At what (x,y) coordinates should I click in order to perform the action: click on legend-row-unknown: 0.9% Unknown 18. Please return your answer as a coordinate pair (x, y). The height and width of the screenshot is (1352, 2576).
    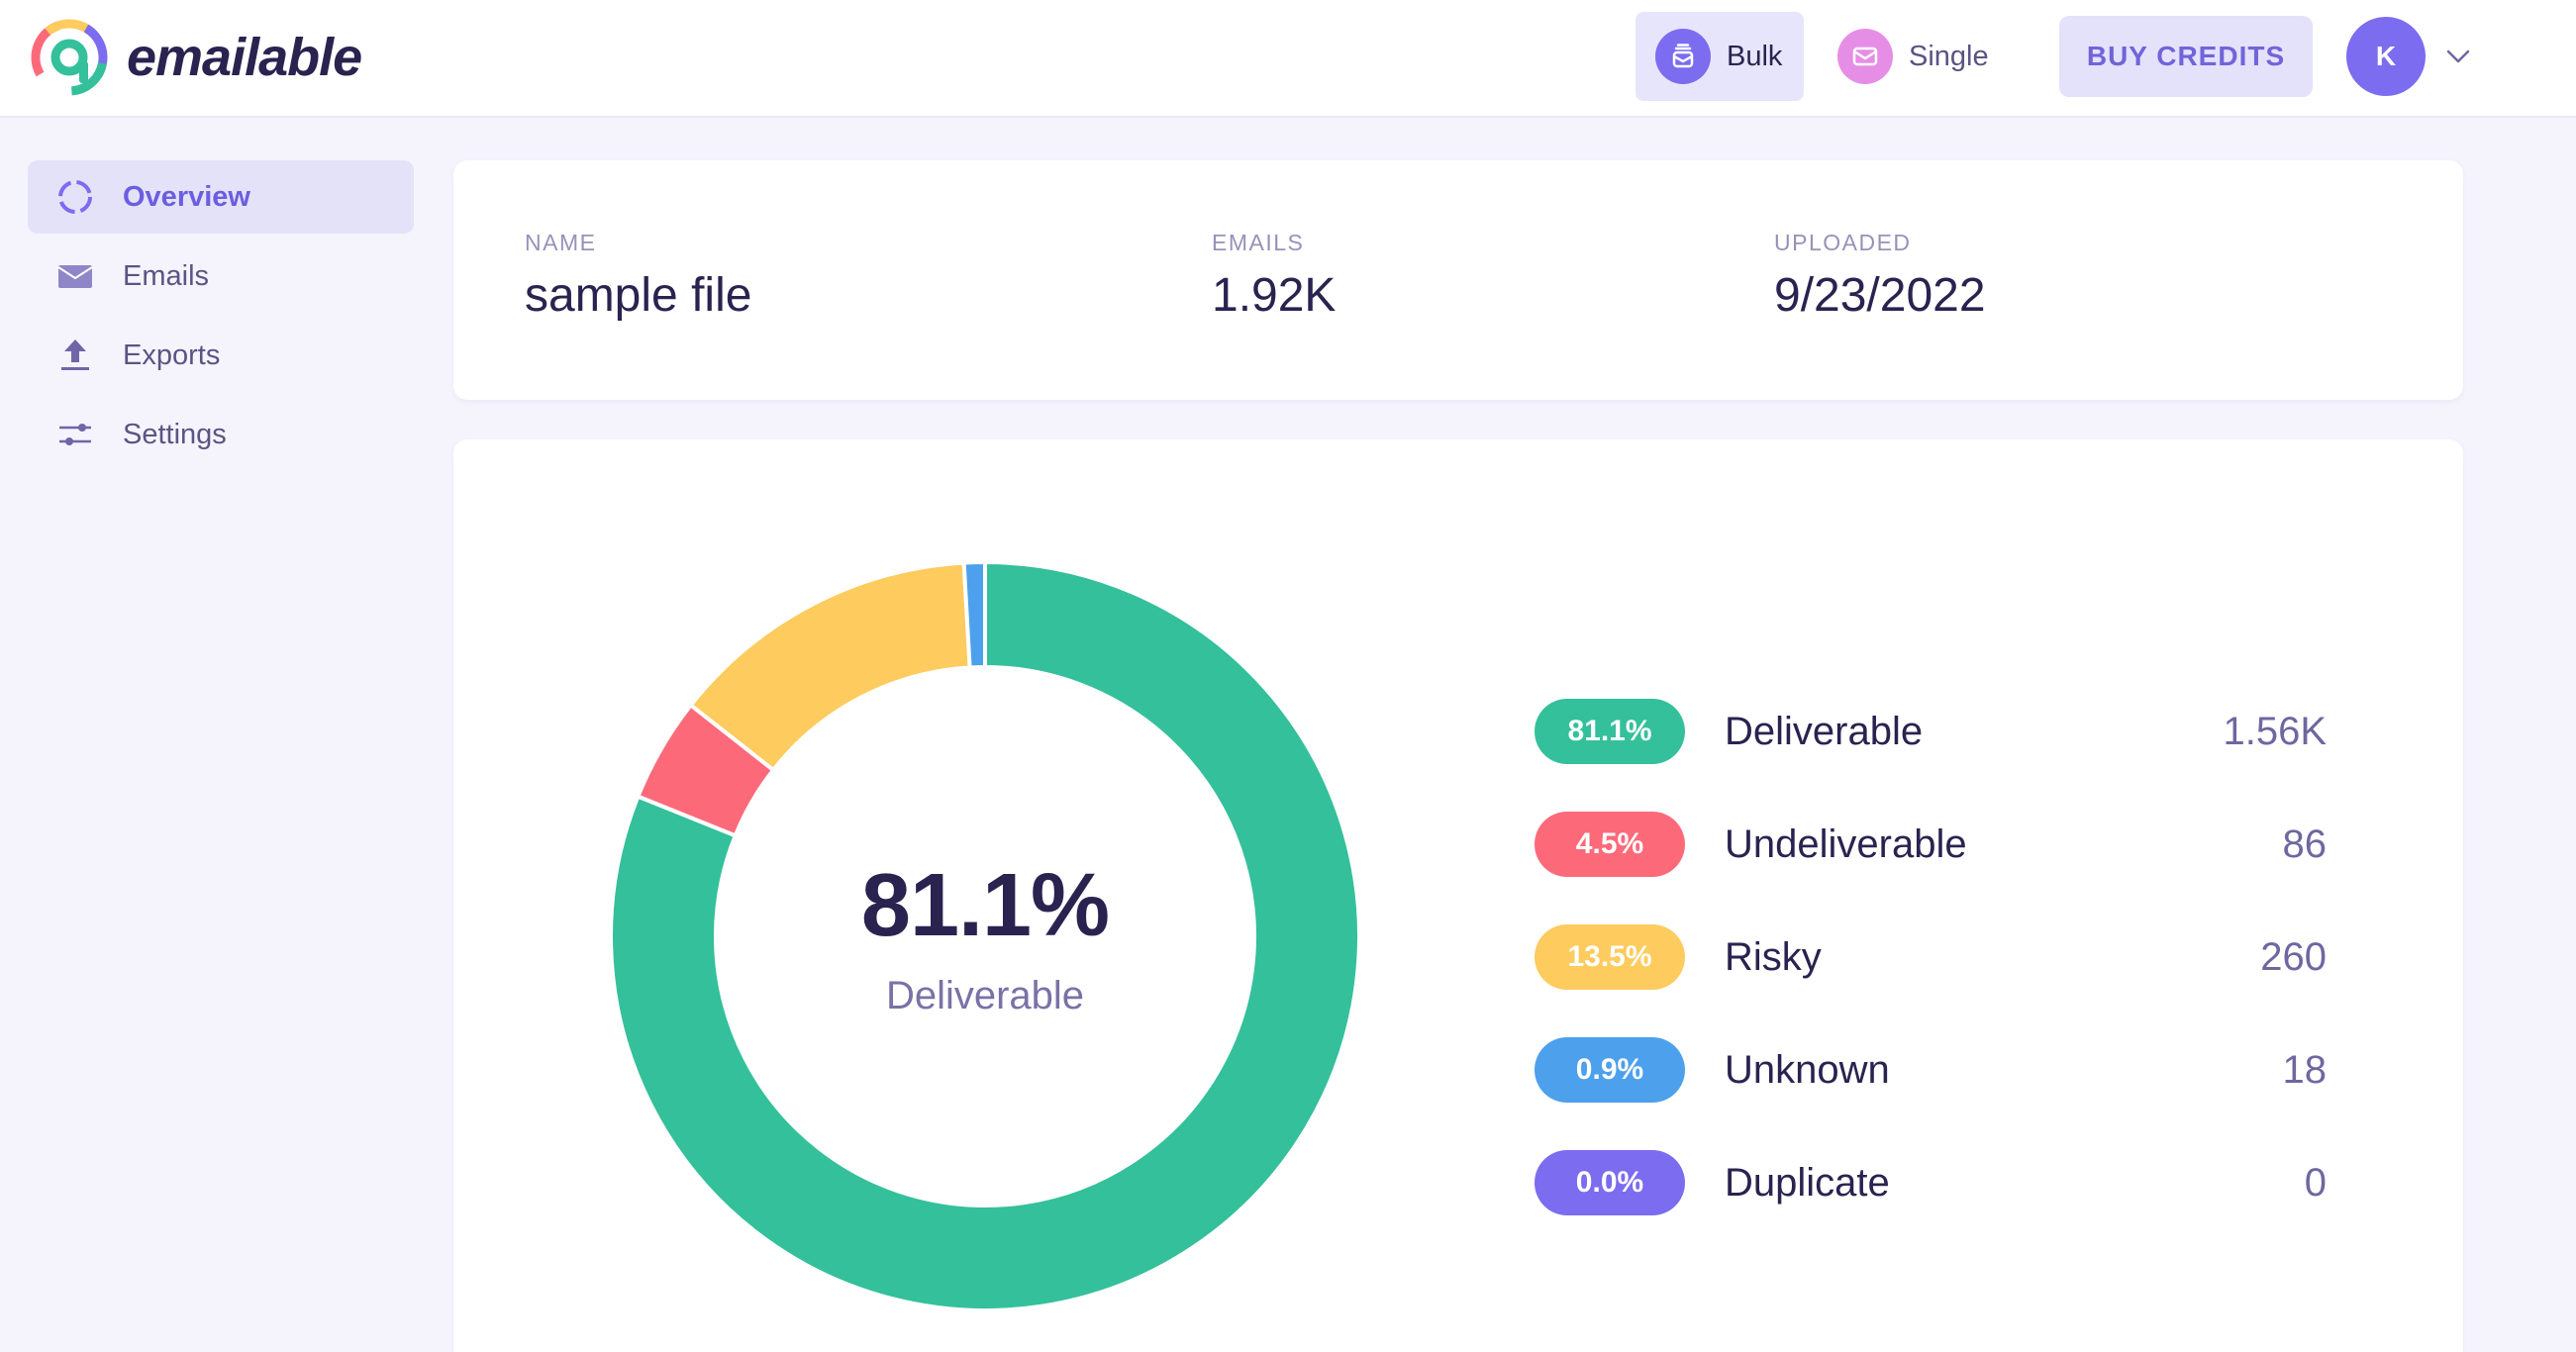
    Looking at the image, I should click on (1931, 1070).